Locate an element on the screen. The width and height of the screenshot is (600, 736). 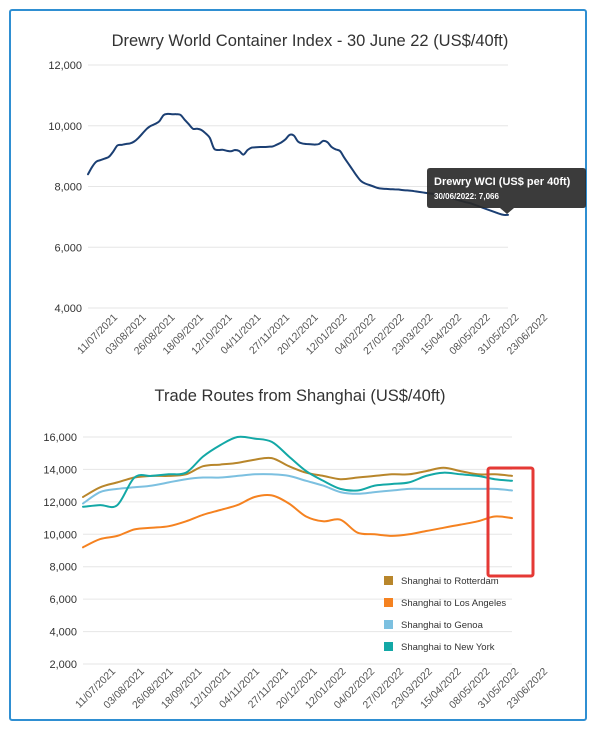
highlight-box is located at coordinates (510, 522).